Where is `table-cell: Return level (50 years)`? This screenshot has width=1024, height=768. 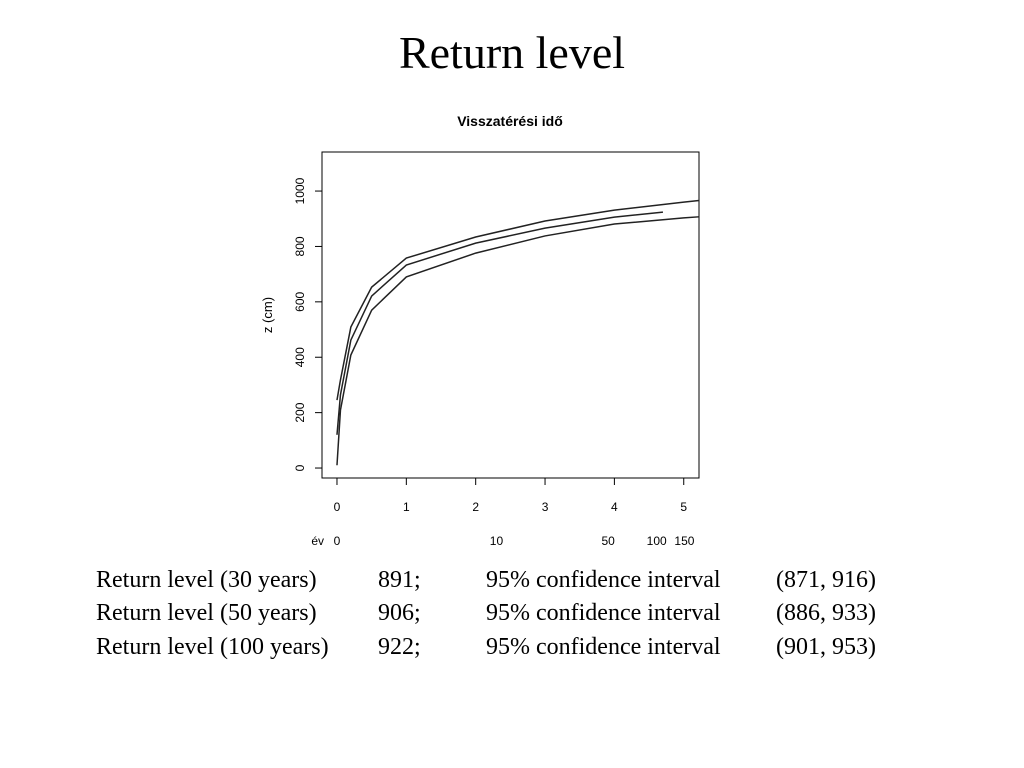 table-cell: Return level (50 years) is located at coordinates (206, 613).